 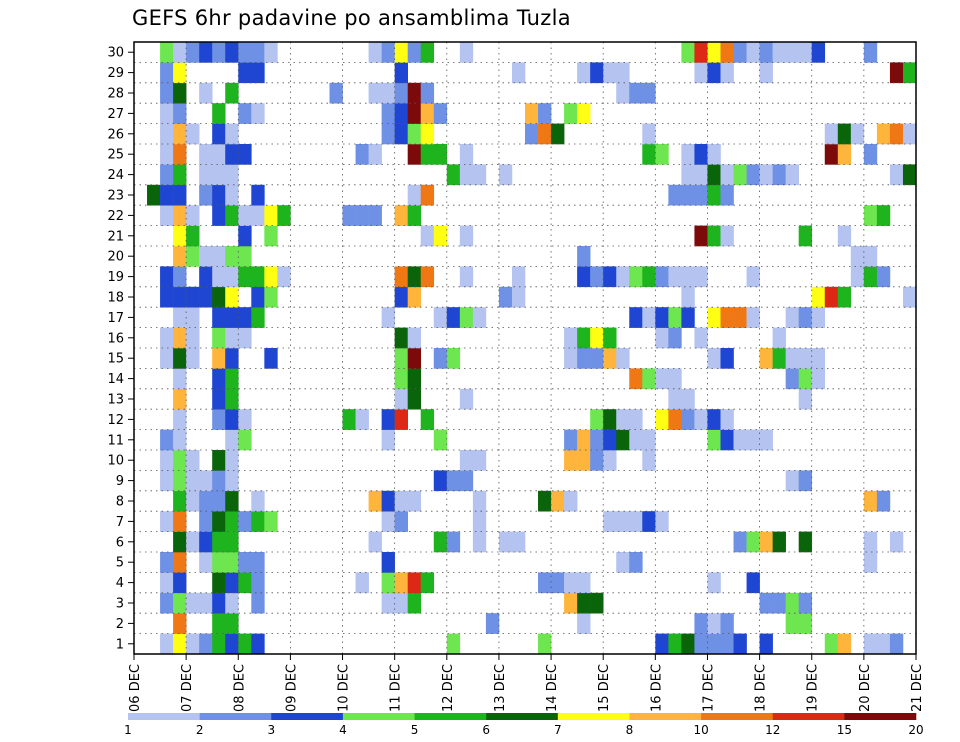 I want to click on y-tick-label: 12, so click(x=115, y=420).